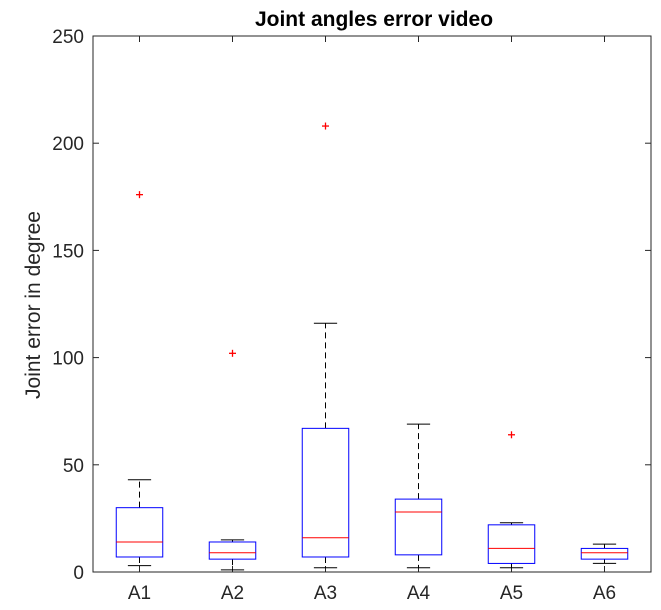 This screenshot has height=610, width=661. I want to click on y-tick-label: 150, so click(68, 251).